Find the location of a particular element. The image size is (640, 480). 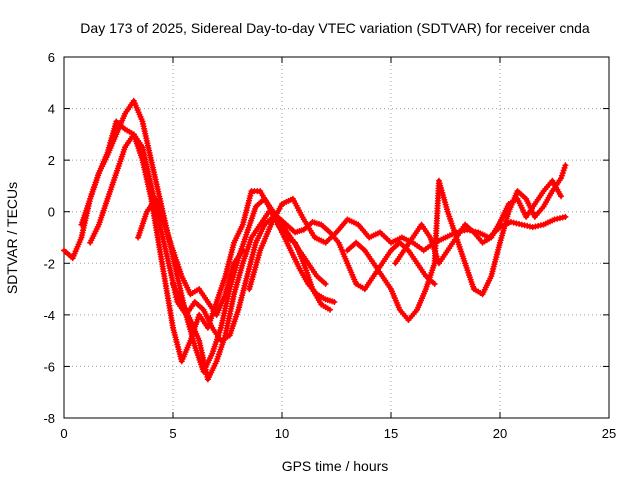

y-tick-label: 4 is located at coordinates (51, 109).